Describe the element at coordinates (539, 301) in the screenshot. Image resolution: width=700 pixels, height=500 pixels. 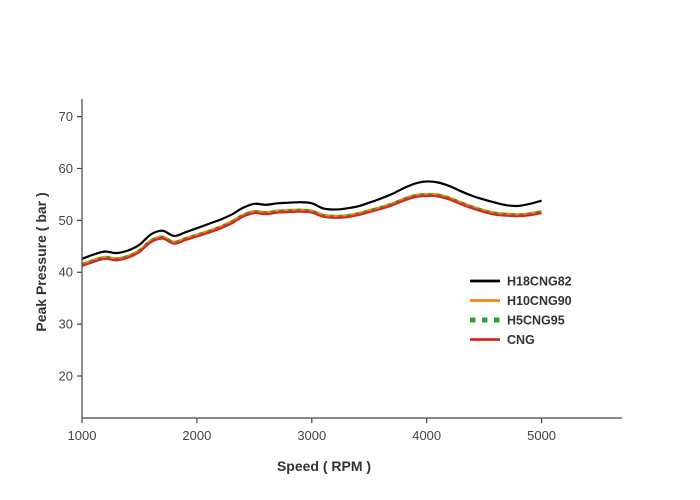
I see `legend-label-h10cng90: H10CNG90` at that location.